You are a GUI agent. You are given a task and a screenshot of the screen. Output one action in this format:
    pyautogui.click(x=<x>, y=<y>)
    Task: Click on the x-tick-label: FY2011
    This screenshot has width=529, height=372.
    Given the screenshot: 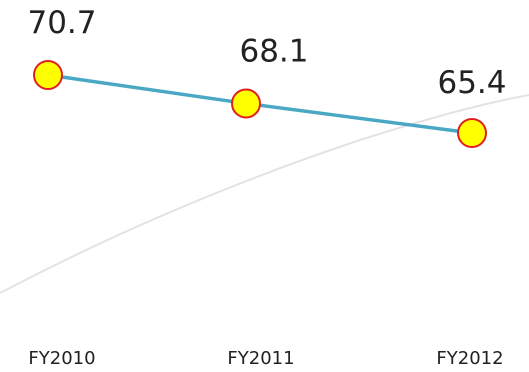 What is the action you would take?
    pyautogui.click(x=260, y=358)
    